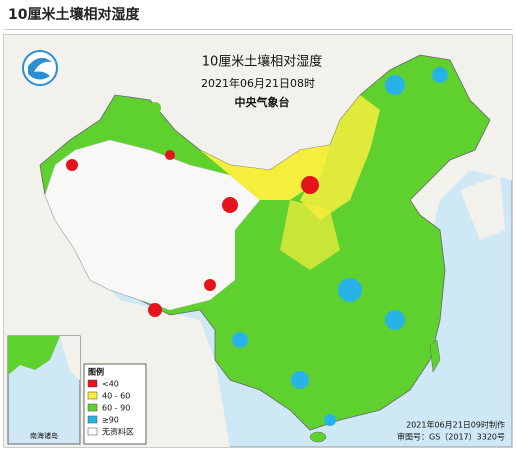 The image size is (517, 450). What do you see at coordinates (110, 420) in the screenshot?
I see `legend-label: ≥90` at bounding box center [110, 420].